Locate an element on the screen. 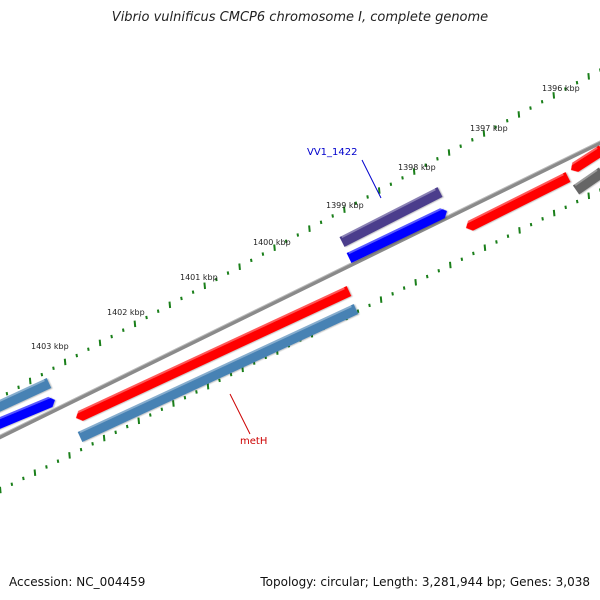  cds-feature-red-edge is located at coordinates (584, 159).